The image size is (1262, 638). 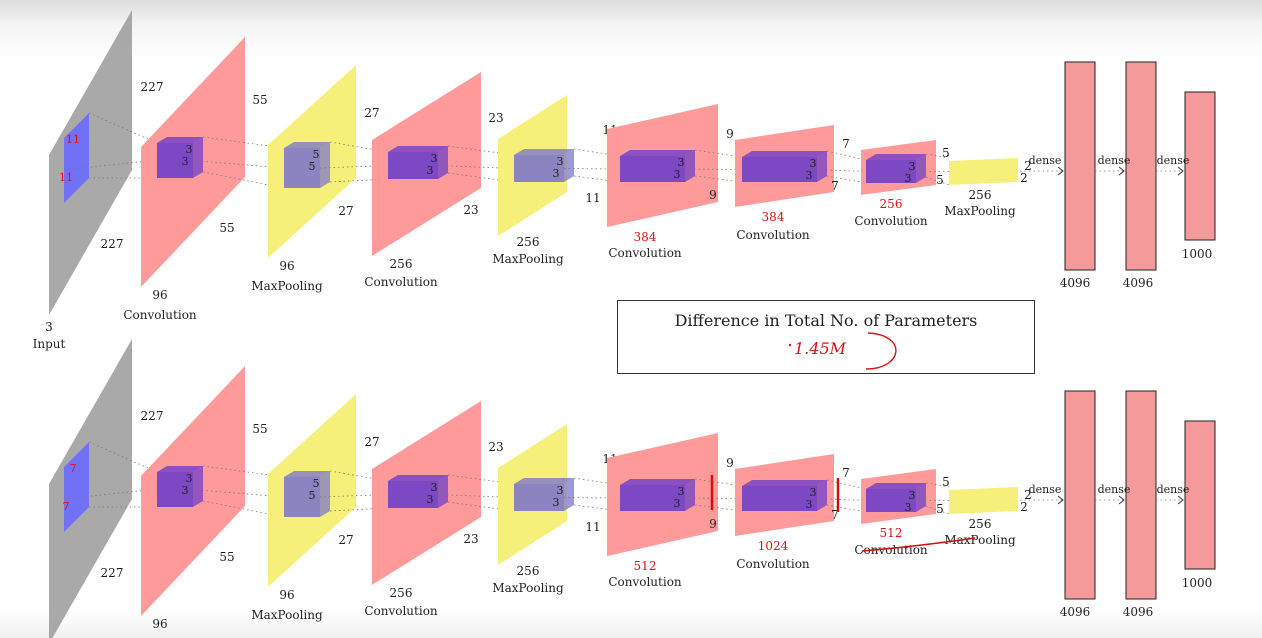 I want to click on layer-dim-top-label: 23, so click(x=495, y=118).